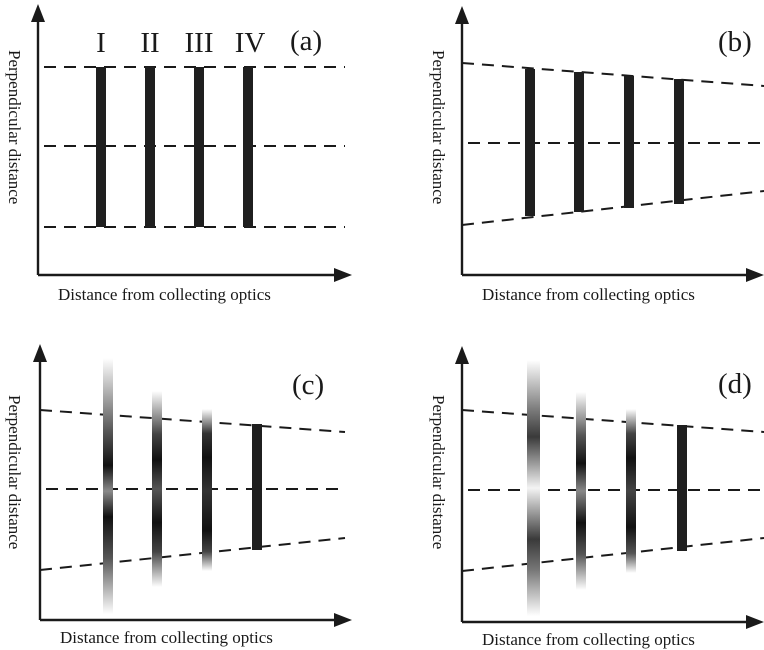 The height and width of the screenshot is (650, 764). What do you see at coordinates (250, 43) in the screenshot?
I see `bar-label-iv: IV` at bounding box center [250, 43].